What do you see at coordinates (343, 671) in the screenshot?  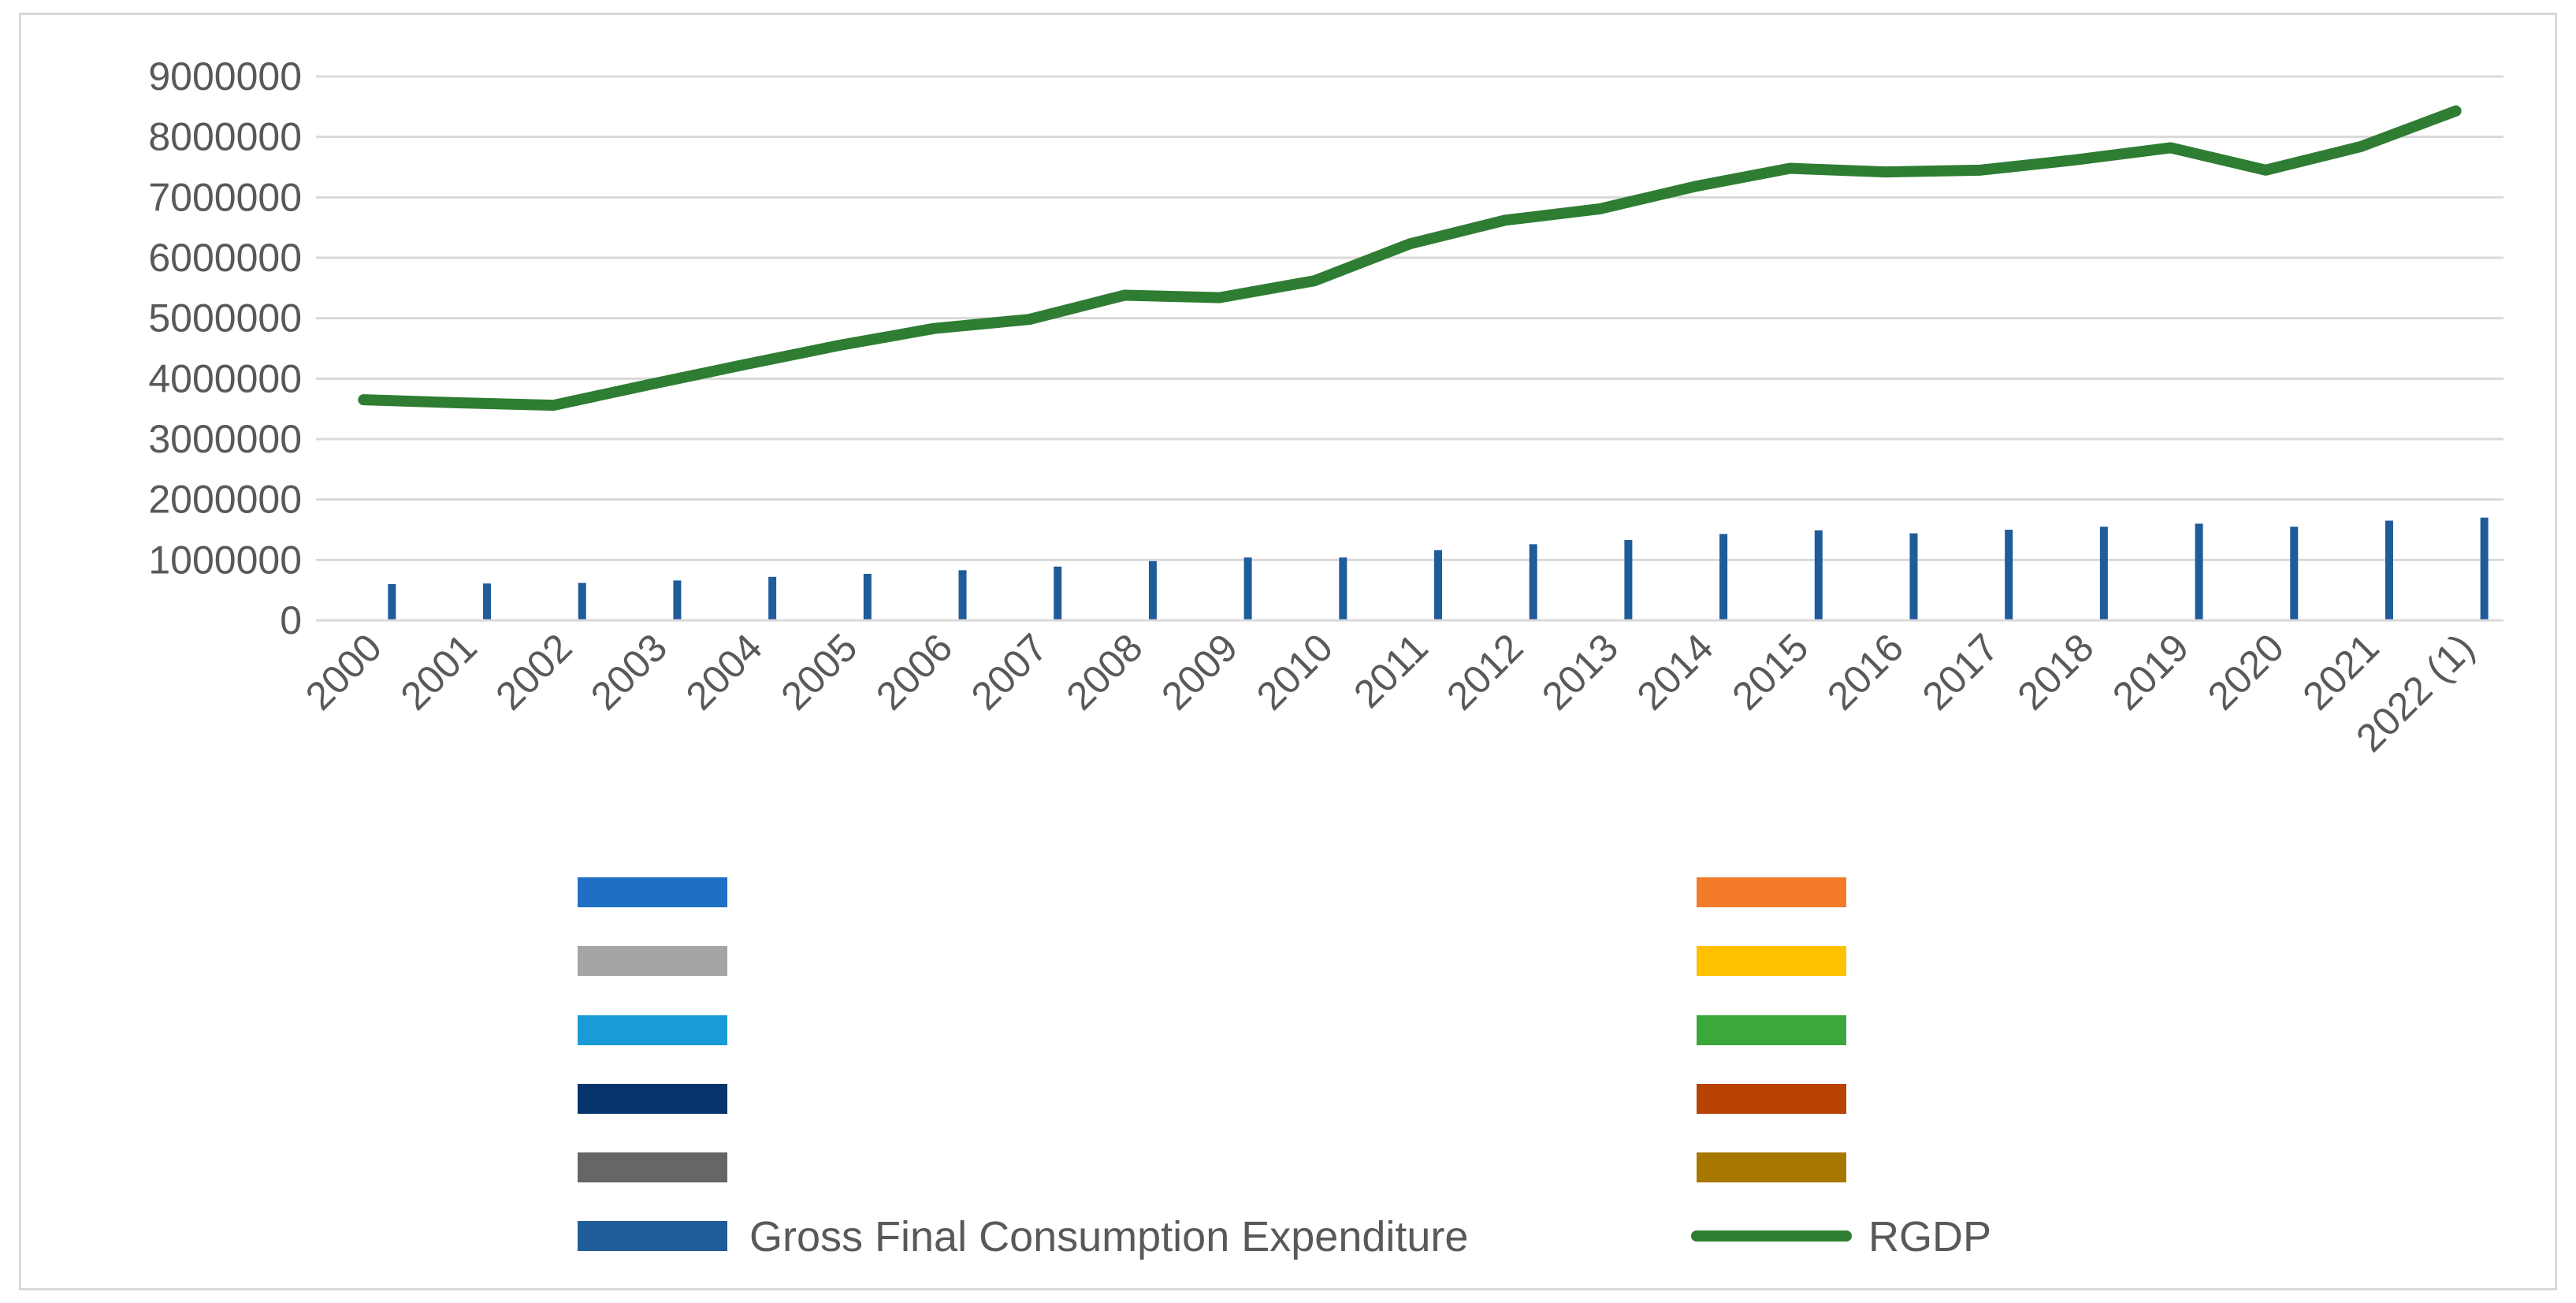 I see `x-tick-label: 2000` at bounding box center [343, 671].